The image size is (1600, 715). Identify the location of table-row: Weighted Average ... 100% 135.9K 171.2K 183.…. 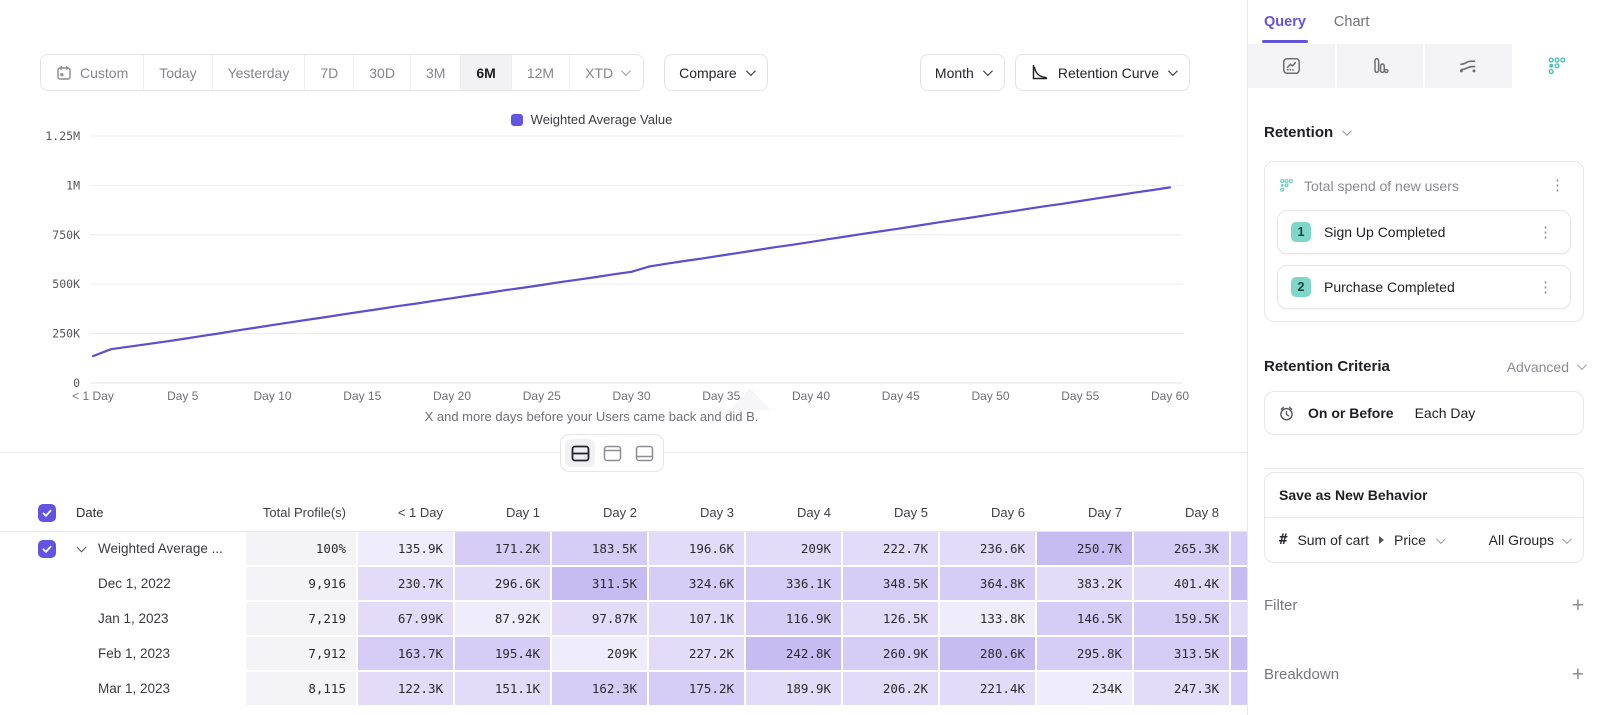
(635, 548).